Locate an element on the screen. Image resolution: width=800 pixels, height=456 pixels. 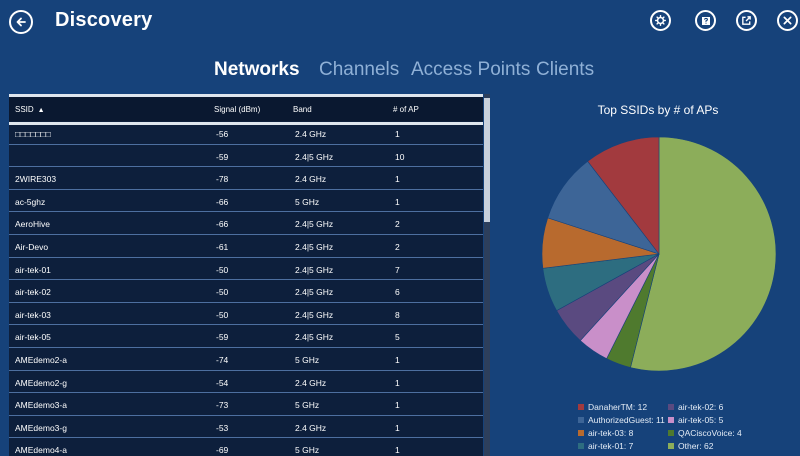
cell-ssid: □□□□□□□ is located at coordinates (33, 134).